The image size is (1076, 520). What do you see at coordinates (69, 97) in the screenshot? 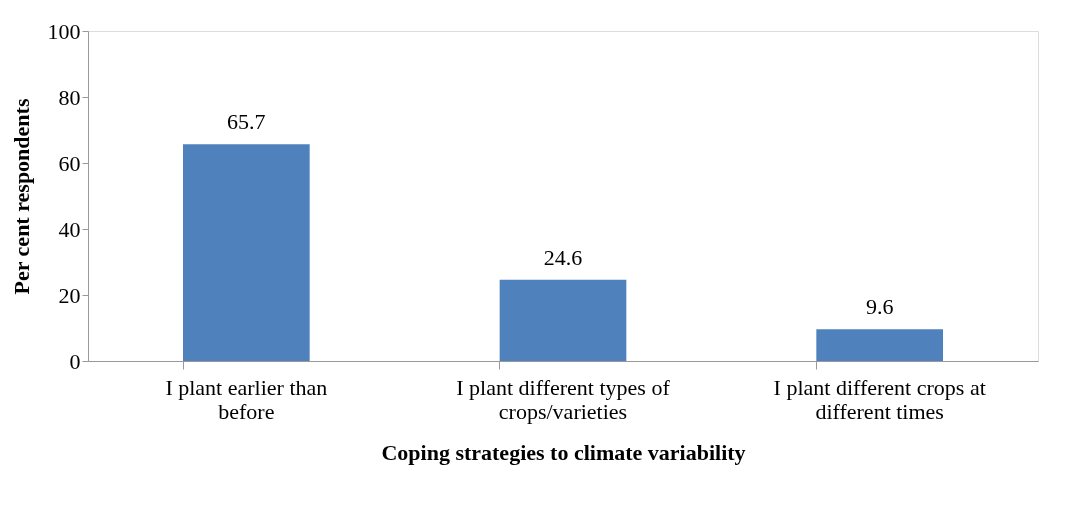
I see `y-tick-label: 80` at bounding box center [69, 97].